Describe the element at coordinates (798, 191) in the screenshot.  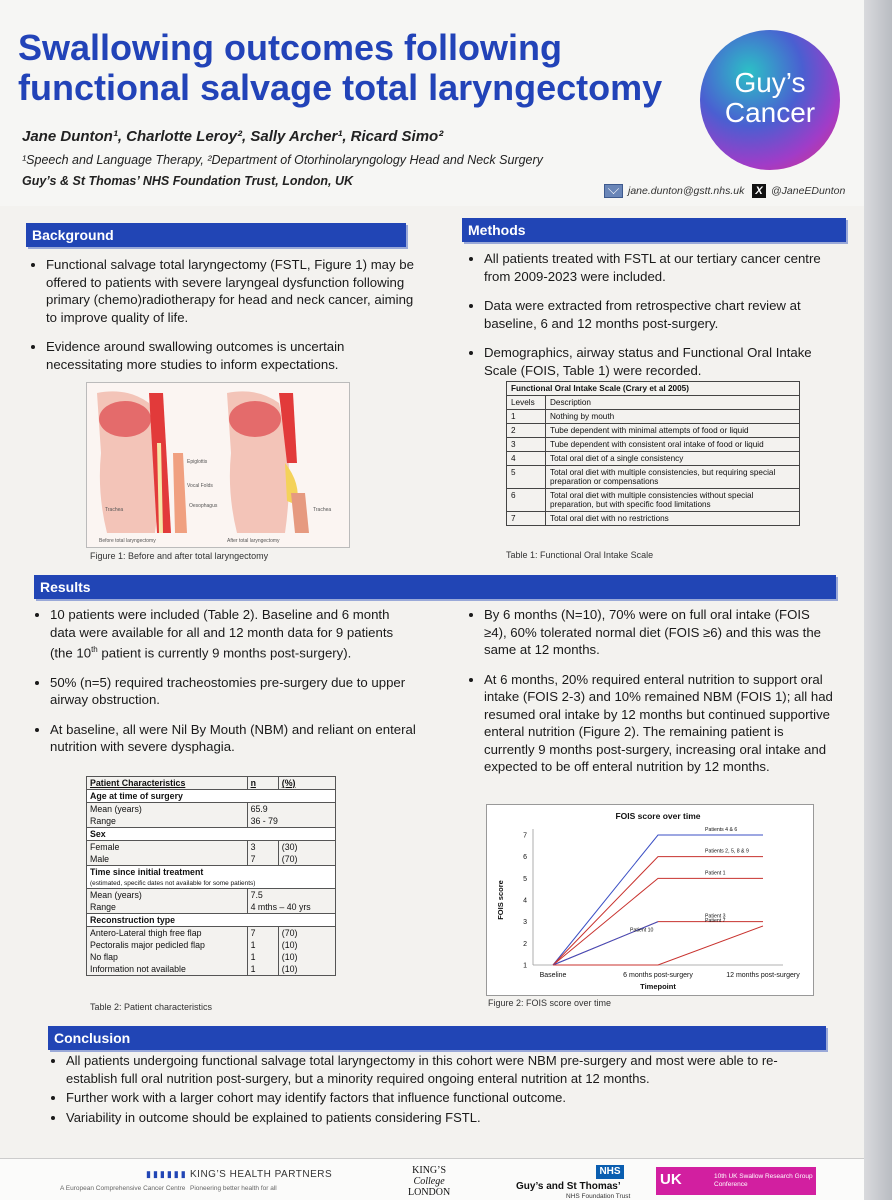
I see `x-contact: X @JaneEDunton` at that location.